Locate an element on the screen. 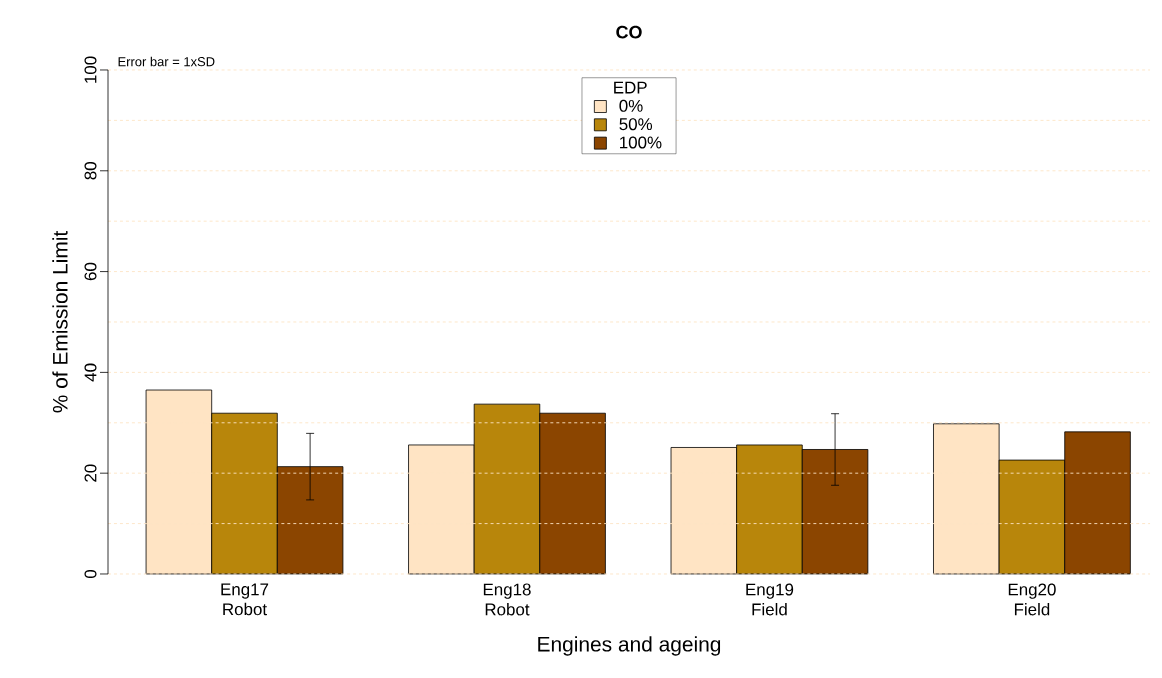 Image resolution: width=1162 pixels, height=678 pixels. y-tick-label: 0 is located at coordinates (90, 574).